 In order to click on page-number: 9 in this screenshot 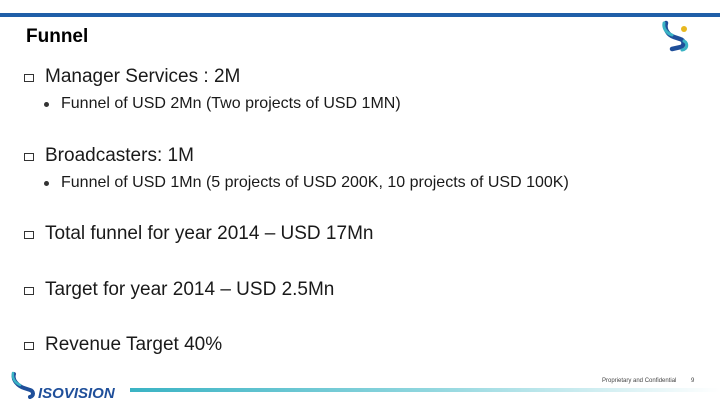, I will do `click(693, 381)`.